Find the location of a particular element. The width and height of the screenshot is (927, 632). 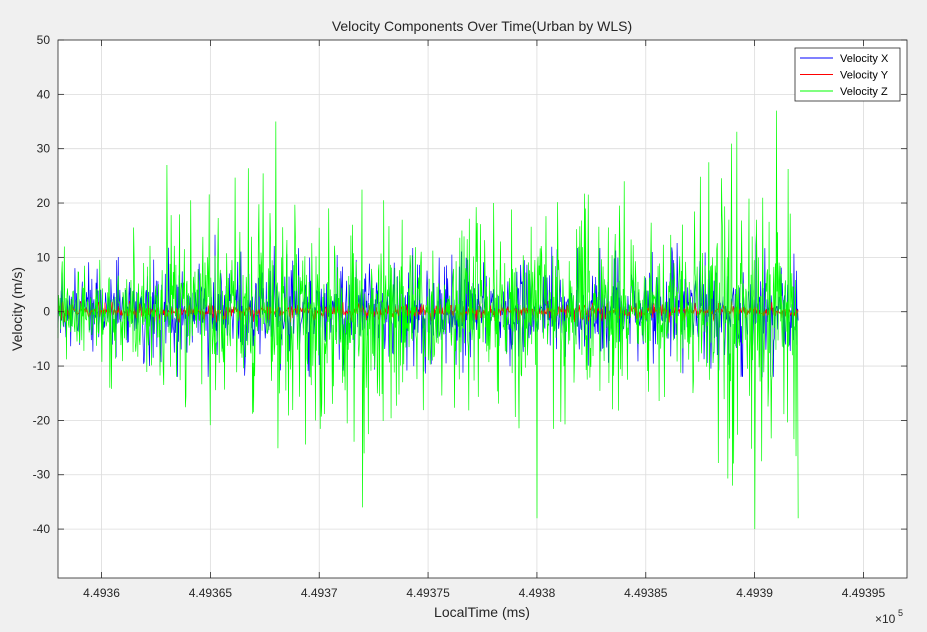

y-tick-label: 30 is located at coordinates (44, 149).